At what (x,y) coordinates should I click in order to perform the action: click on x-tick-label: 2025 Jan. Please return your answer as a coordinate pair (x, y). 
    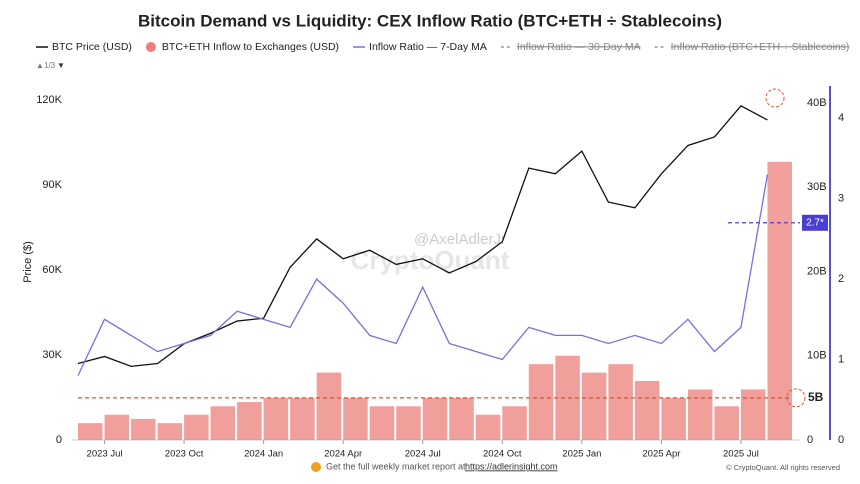
    Looking at the image, I should click on (581, 454).